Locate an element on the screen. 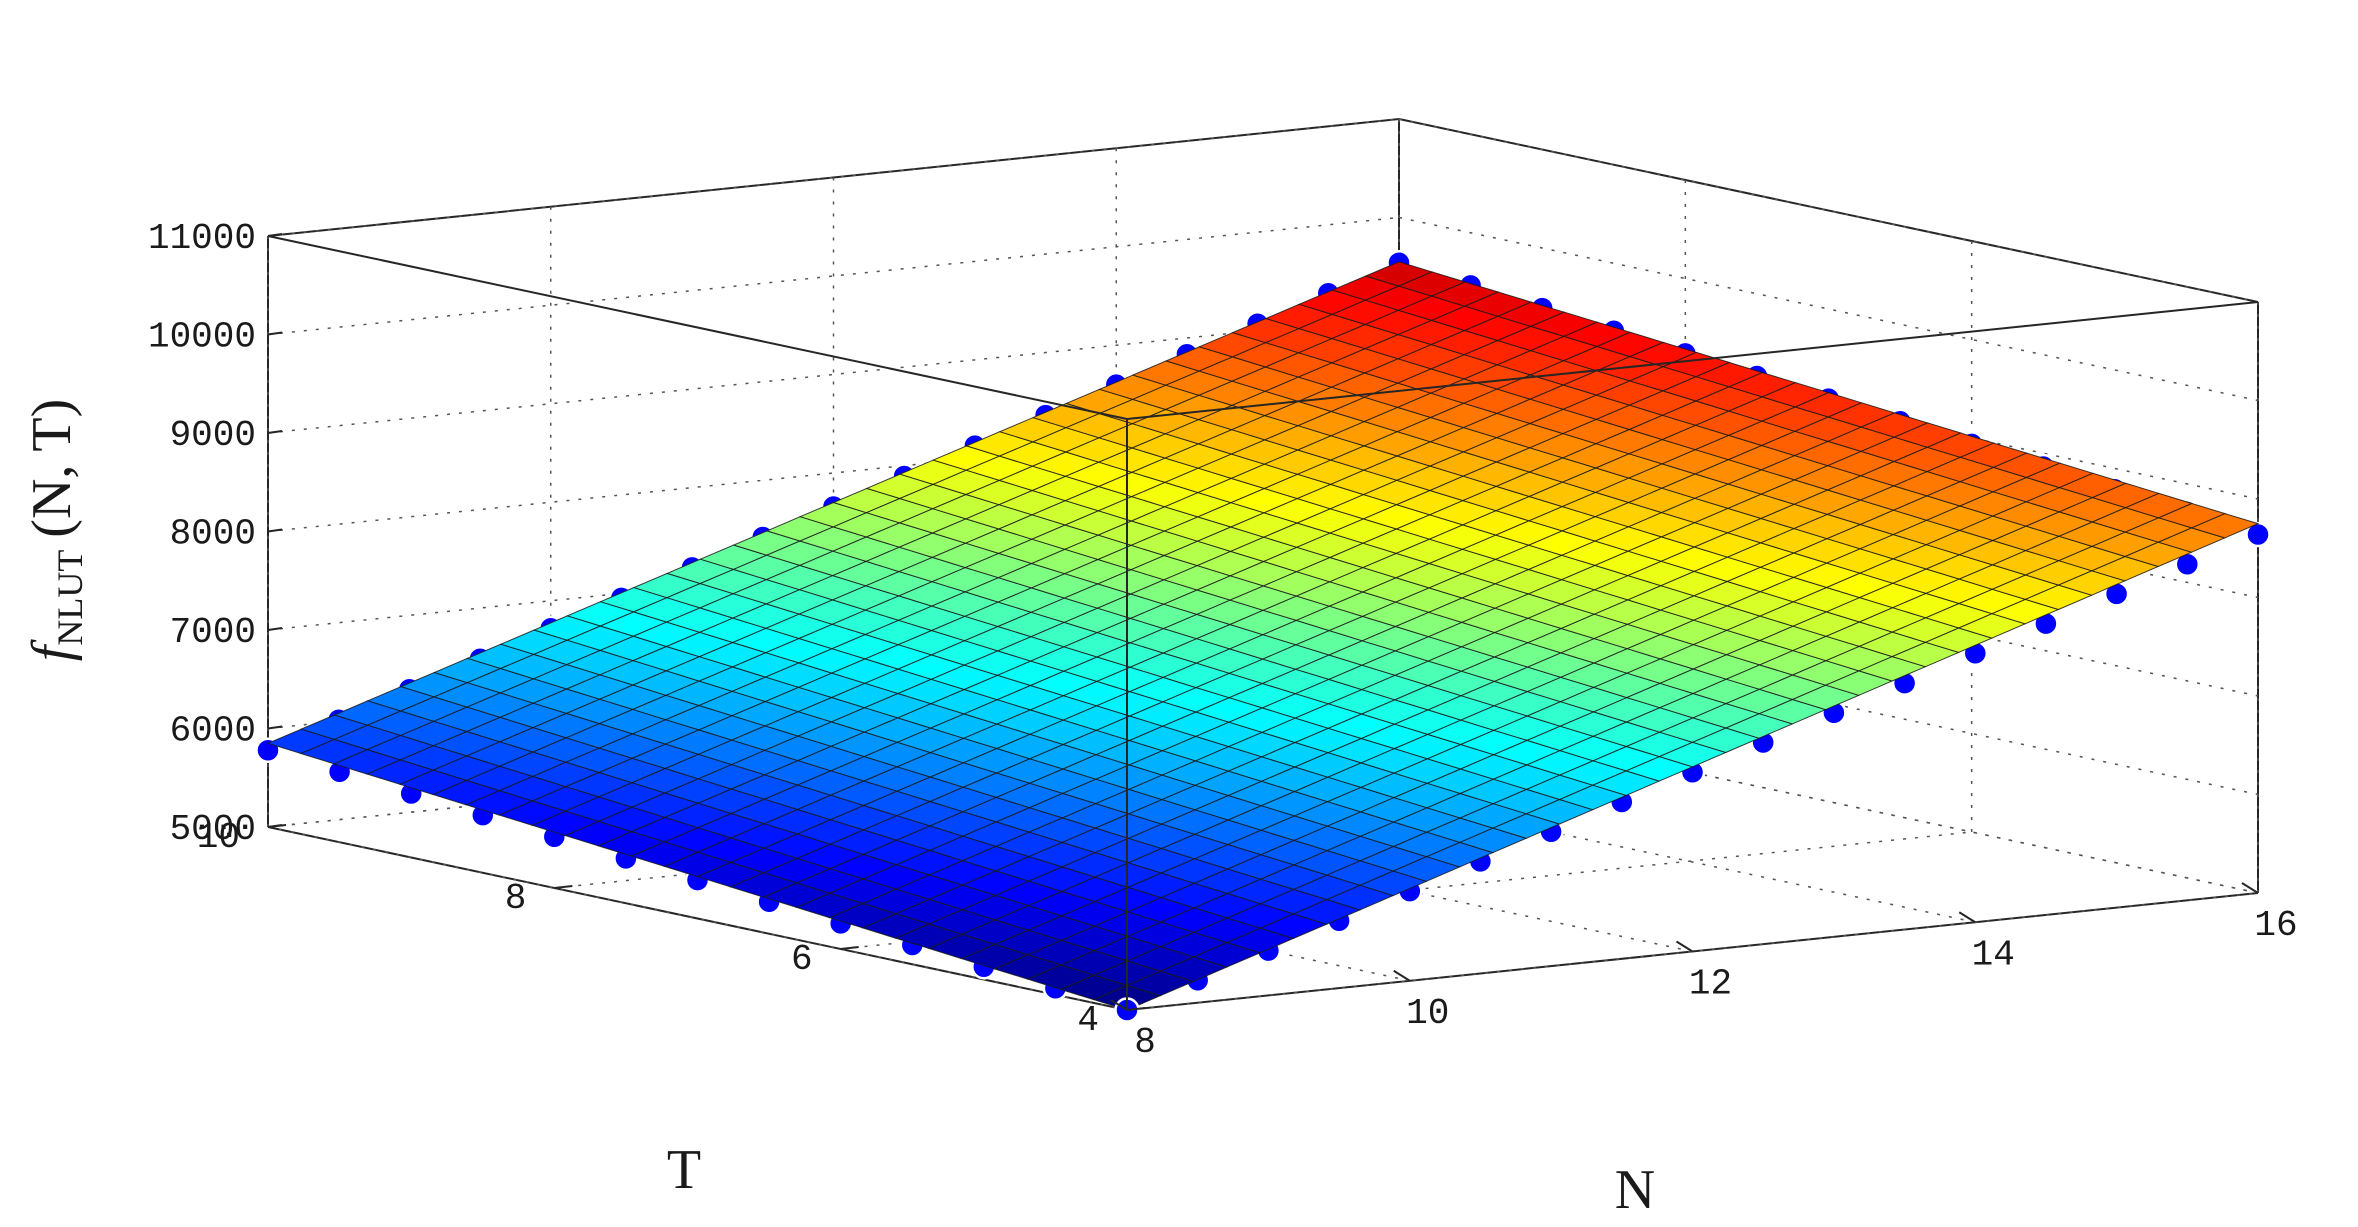  z-tick-label: 9000 is located at coordinates (213, 435).